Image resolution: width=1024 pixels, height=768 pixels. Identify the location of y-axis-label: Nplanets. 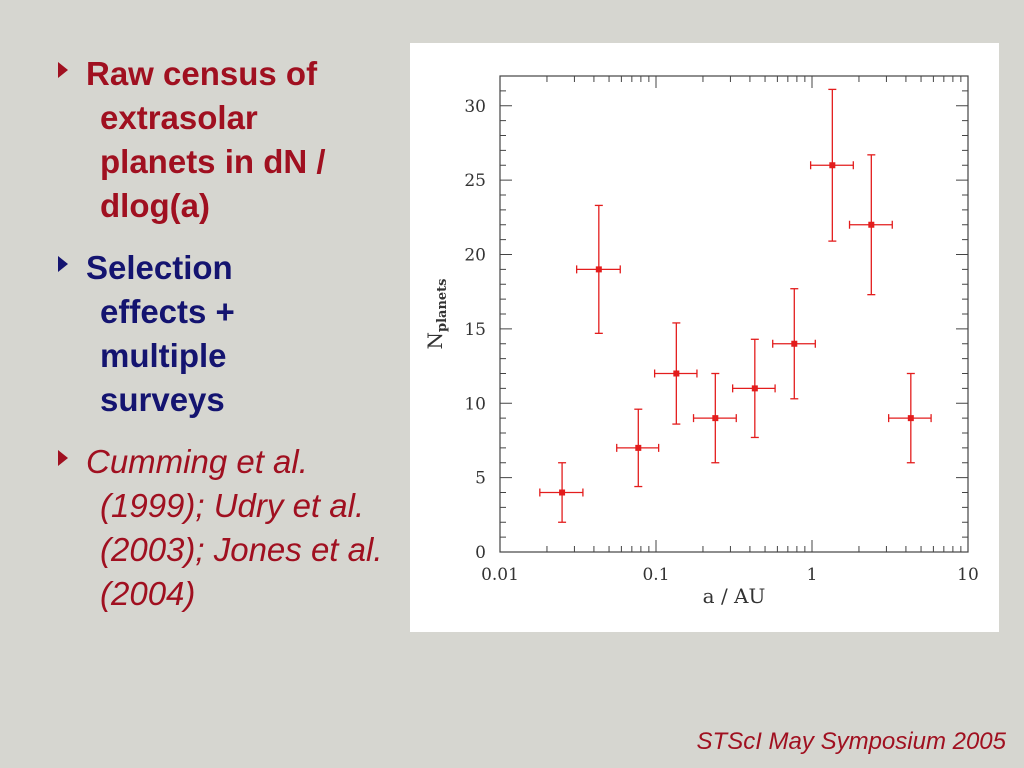
(436, 314).